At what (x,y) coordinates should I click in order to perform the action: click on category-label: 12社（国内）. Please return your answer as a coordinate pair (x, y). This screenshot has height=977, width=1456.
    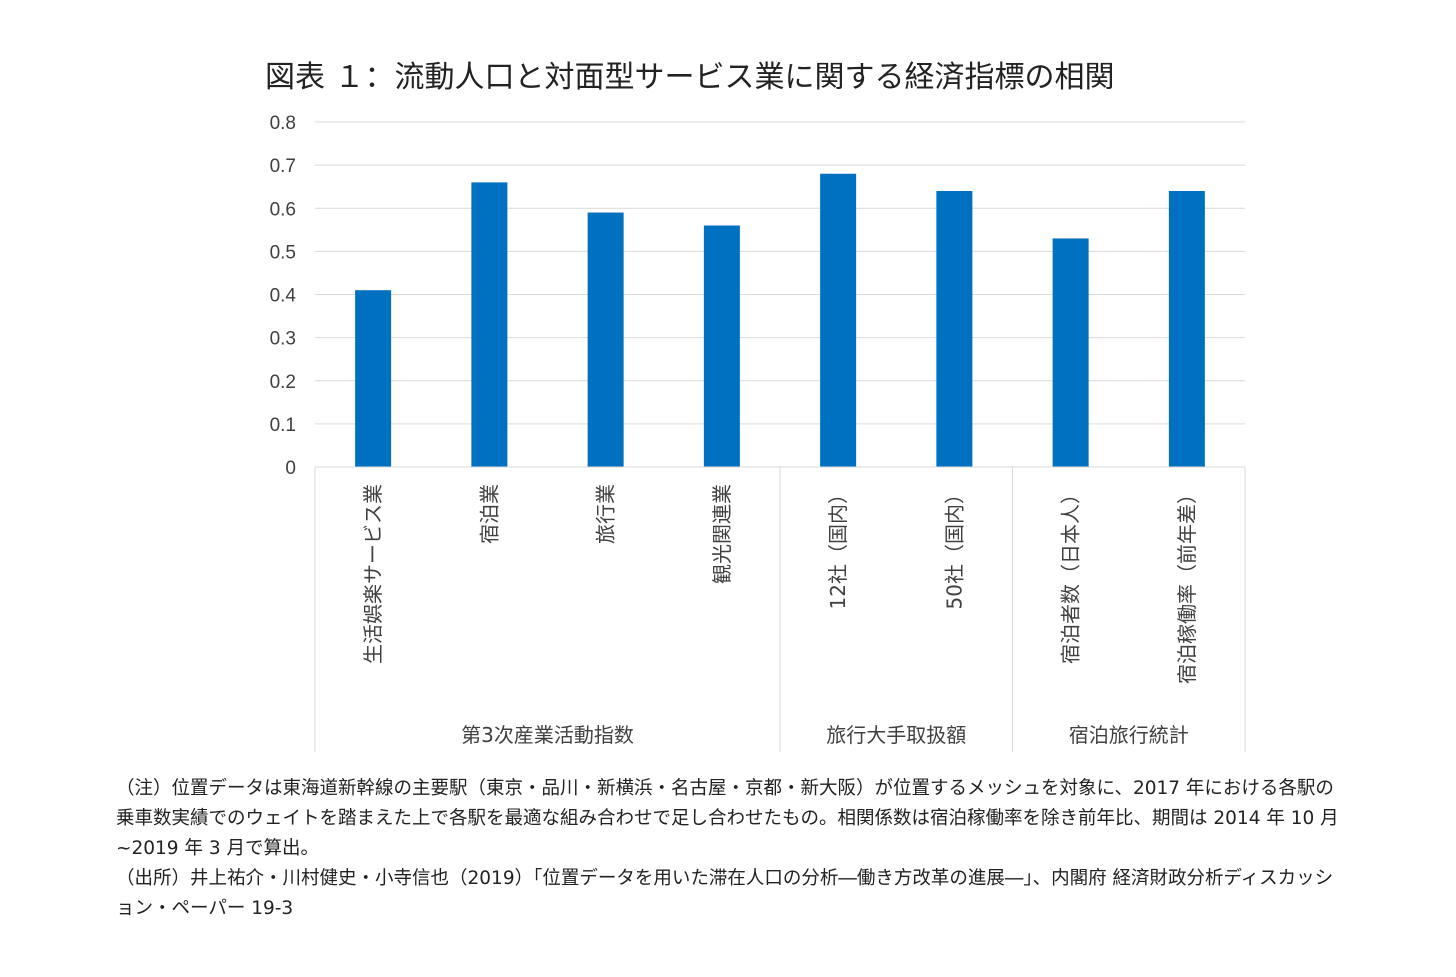
    Looking at the image, I should click on (838, 546).